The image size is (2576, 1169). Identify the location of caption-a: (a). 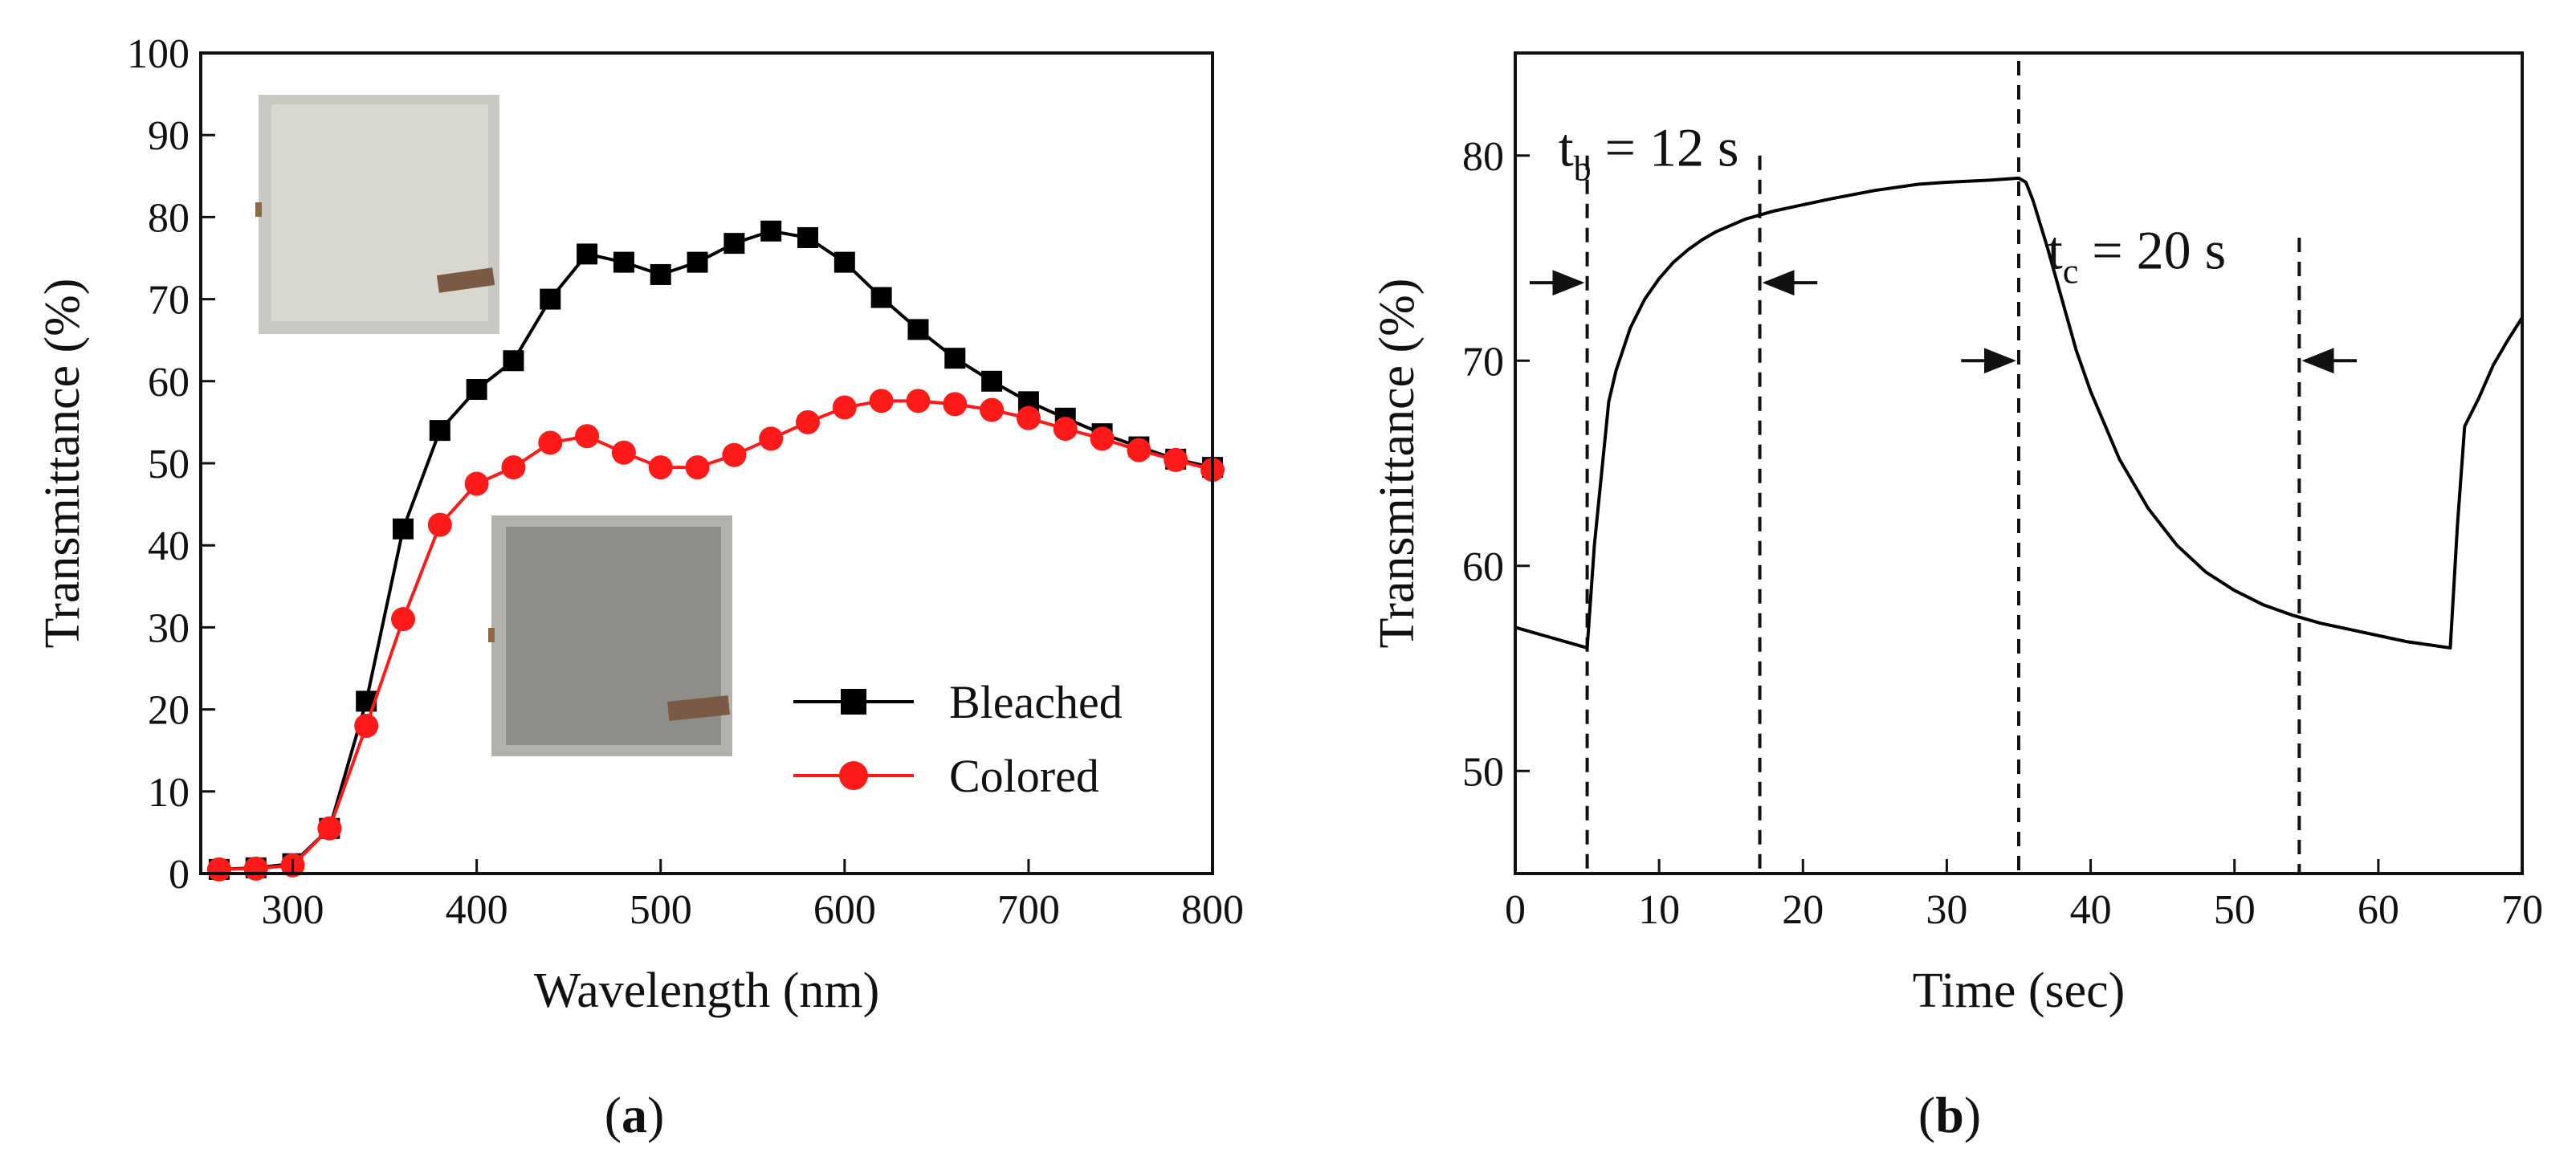
(635, 1115).